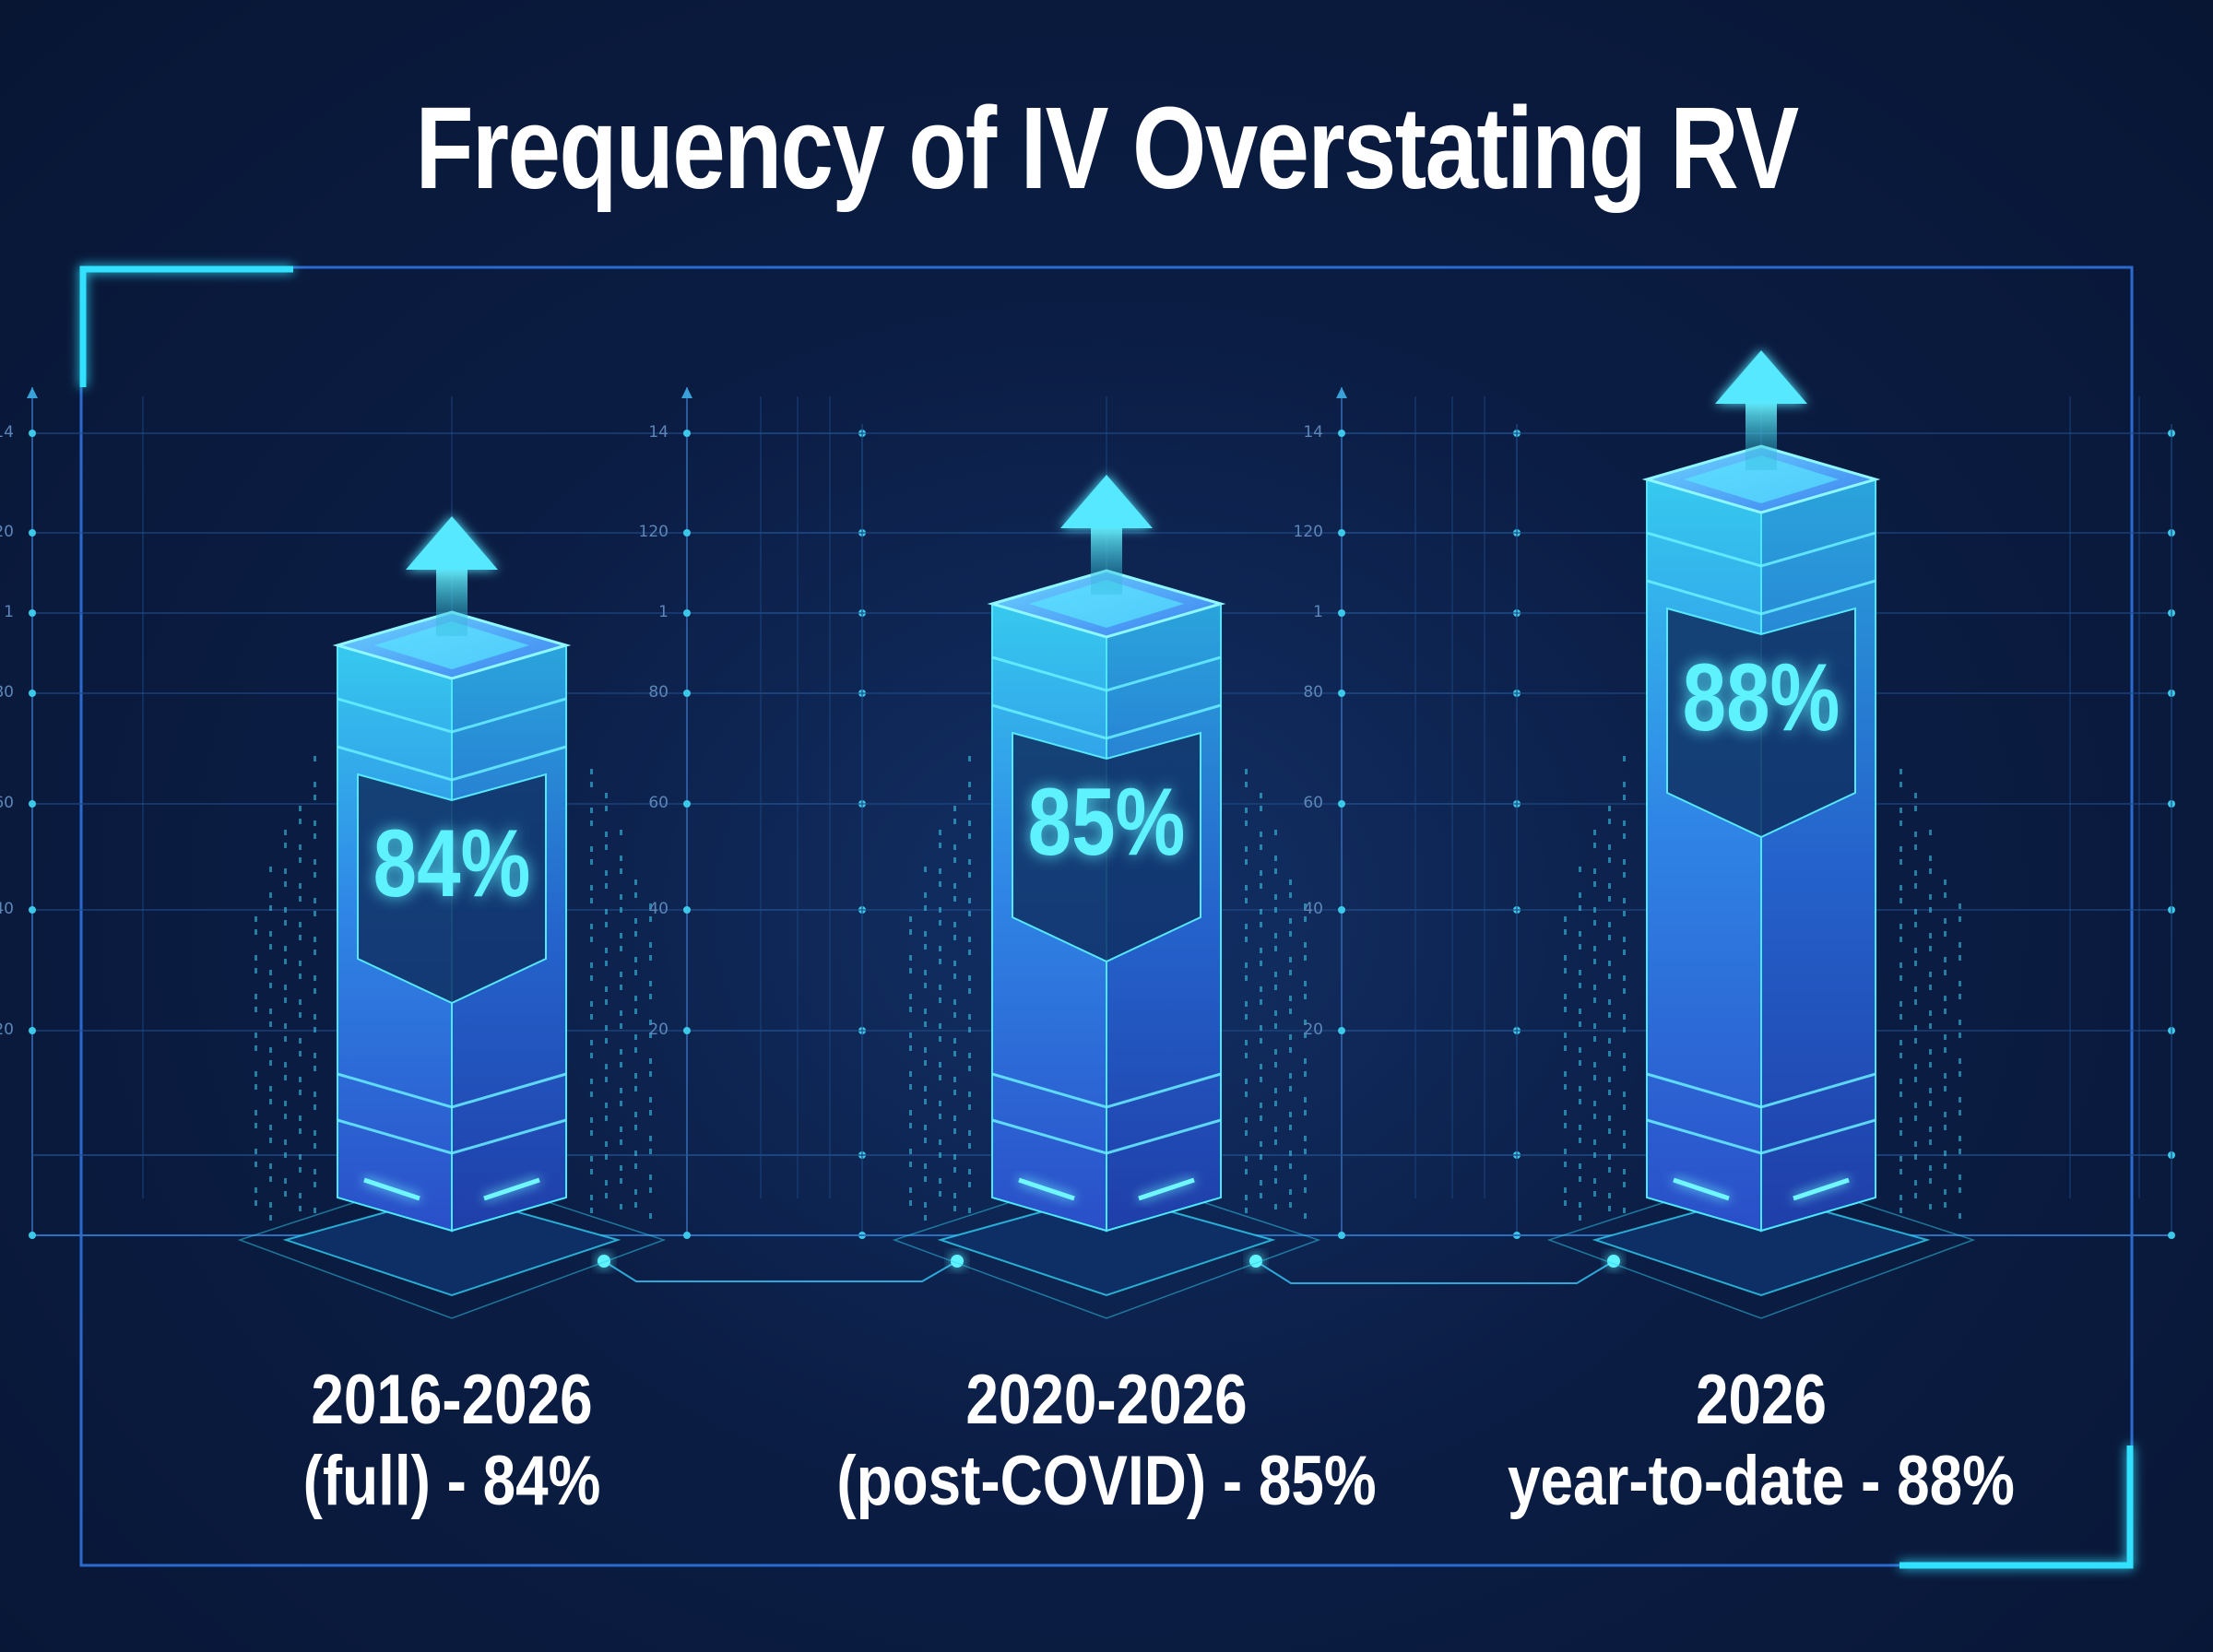  I want to click on tick-label: 80, so click(7, 692).